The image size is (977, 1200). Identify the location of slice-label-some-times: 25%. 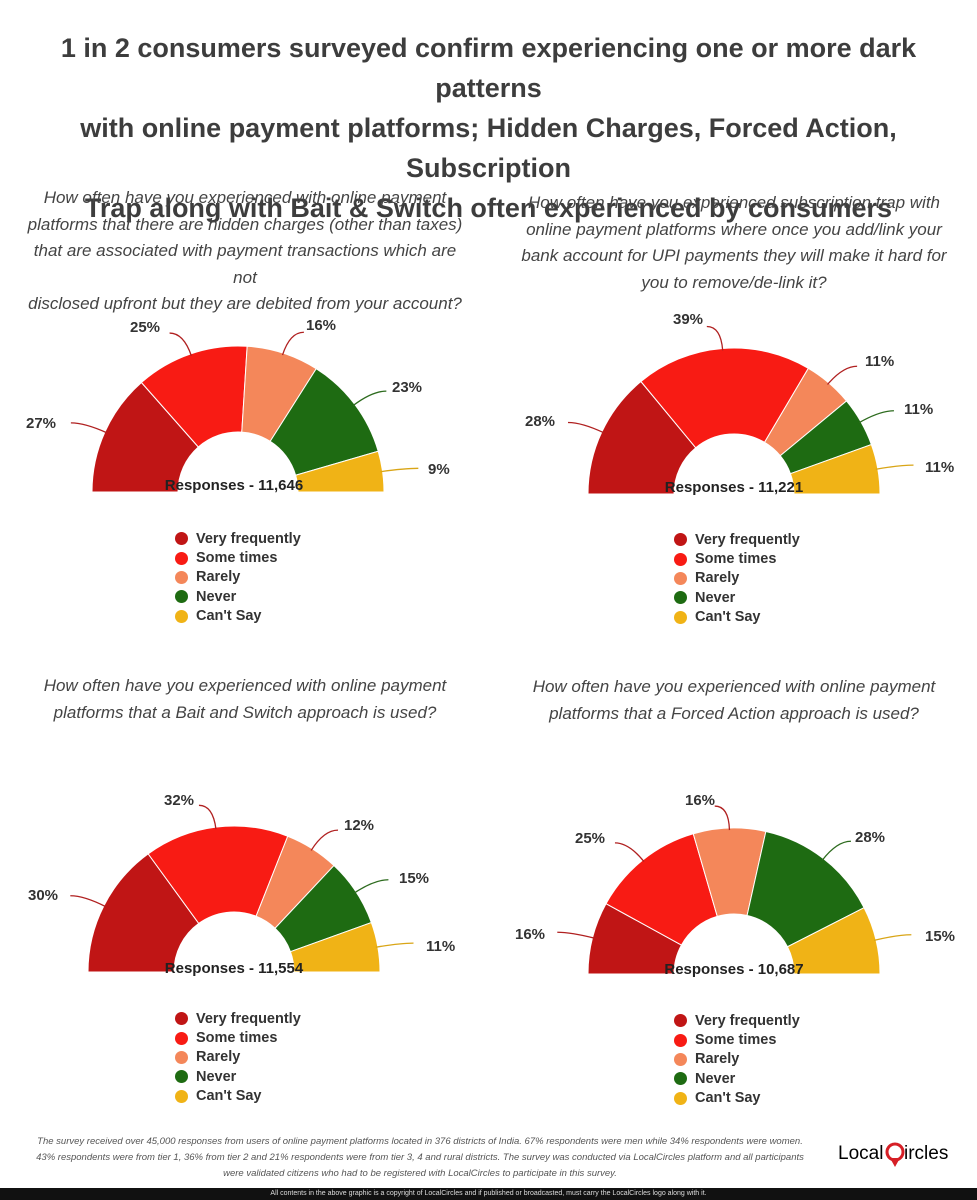
(590, 838).